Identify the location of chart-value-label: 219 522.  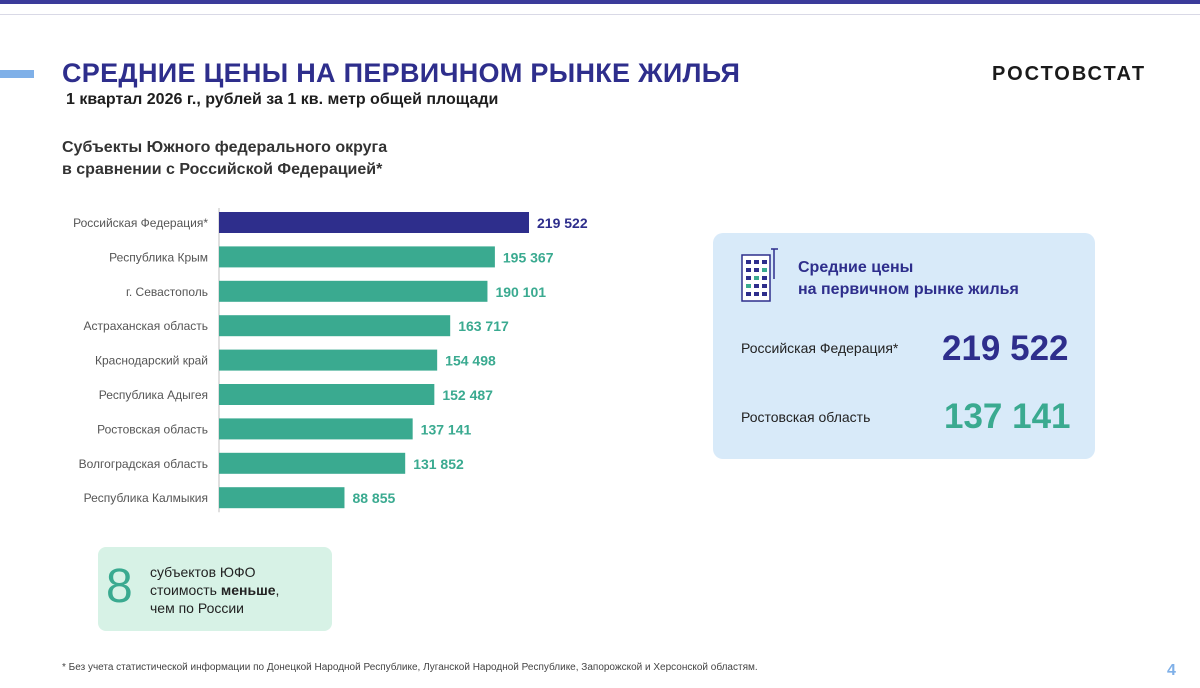
(562, 223).